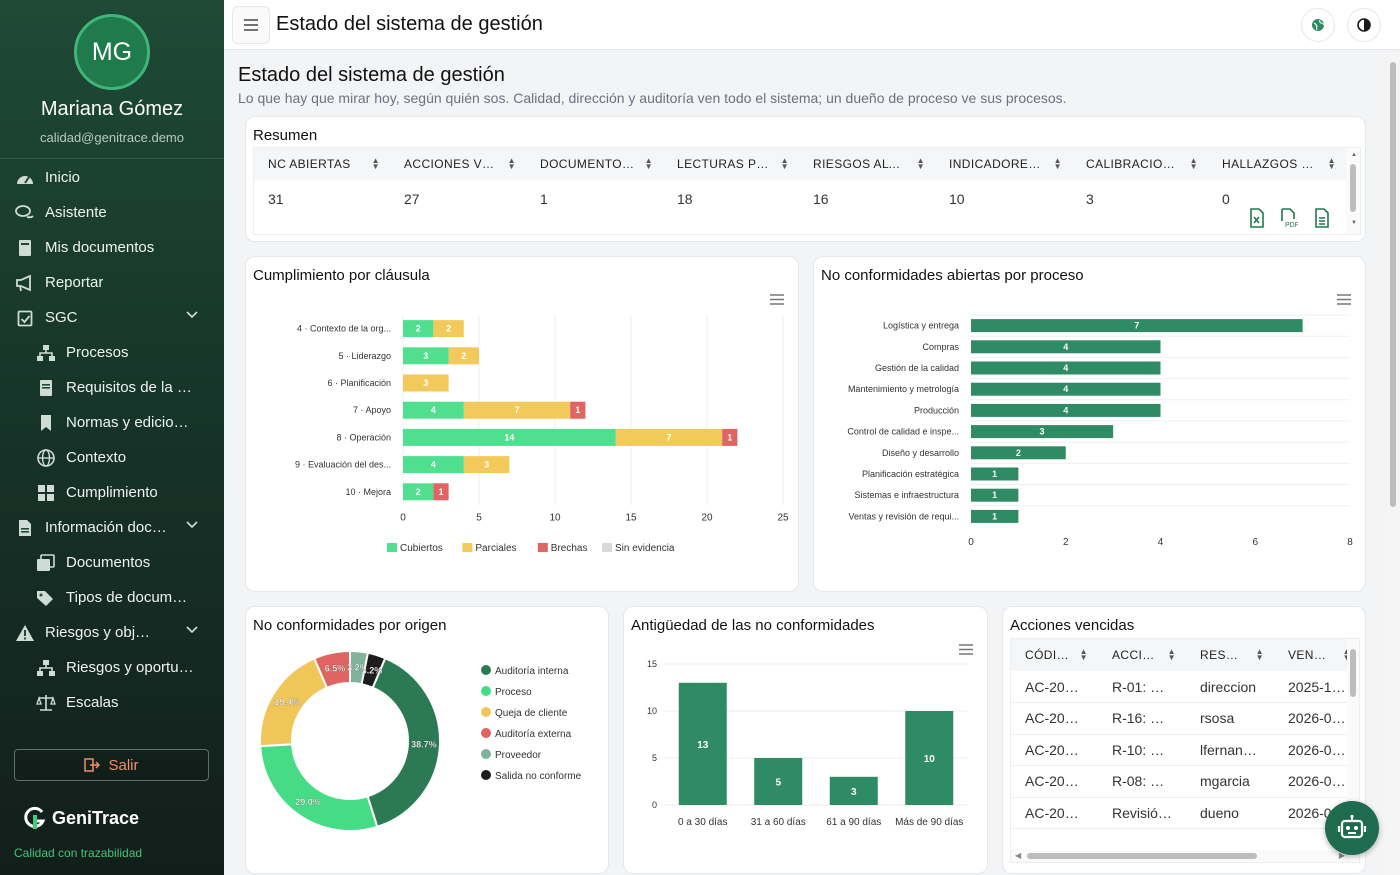 The width and height of the screenshot is (1400, 875). Describe the element at coordinates (753, 625) in the screenshot. I see `age-chart-title: Antigüedad de las no conformidades` at that location.